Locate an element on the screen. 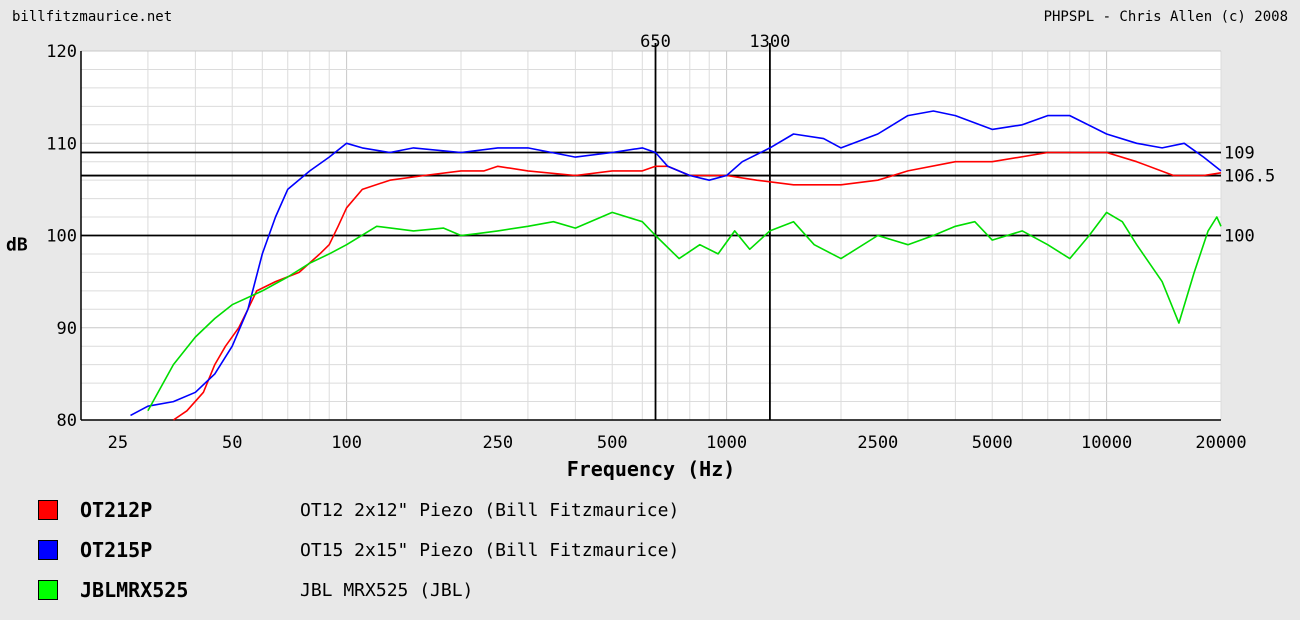 Image resolution: width=1300 pixels, height=620 pixels. horizontal-marker-label: 106.5 is located at coordinates (1249, 177).